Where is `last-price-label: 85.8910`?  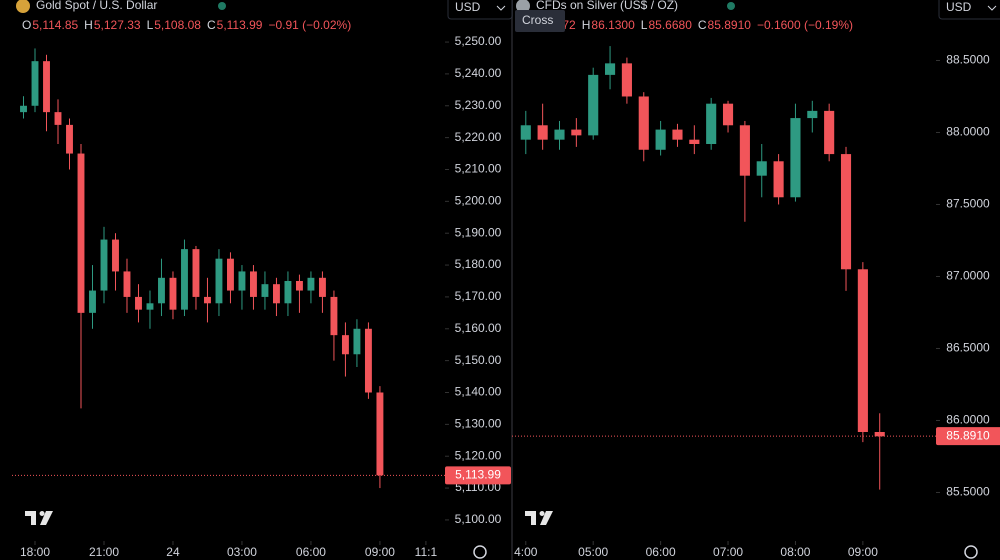
last-price-label: 85.8910 is located at coordinates (968, 435).